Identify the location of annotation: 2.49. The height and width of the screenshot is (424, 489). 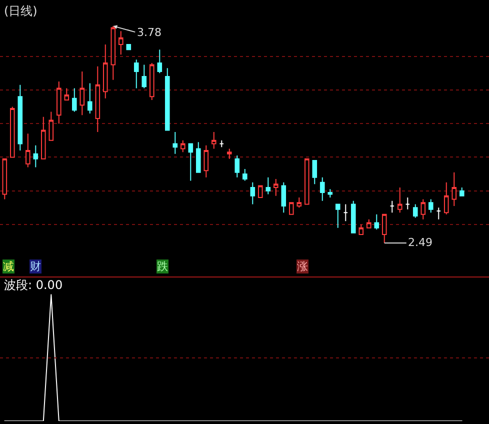
(420, 242).